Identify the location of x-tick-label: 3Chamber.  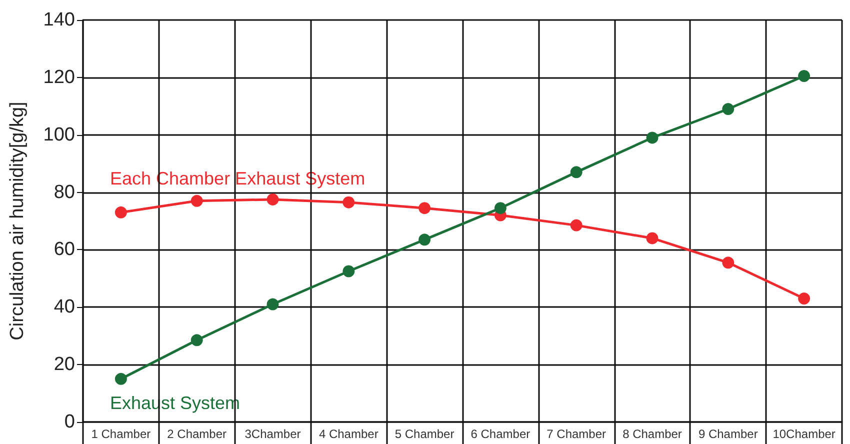
(272, 434).